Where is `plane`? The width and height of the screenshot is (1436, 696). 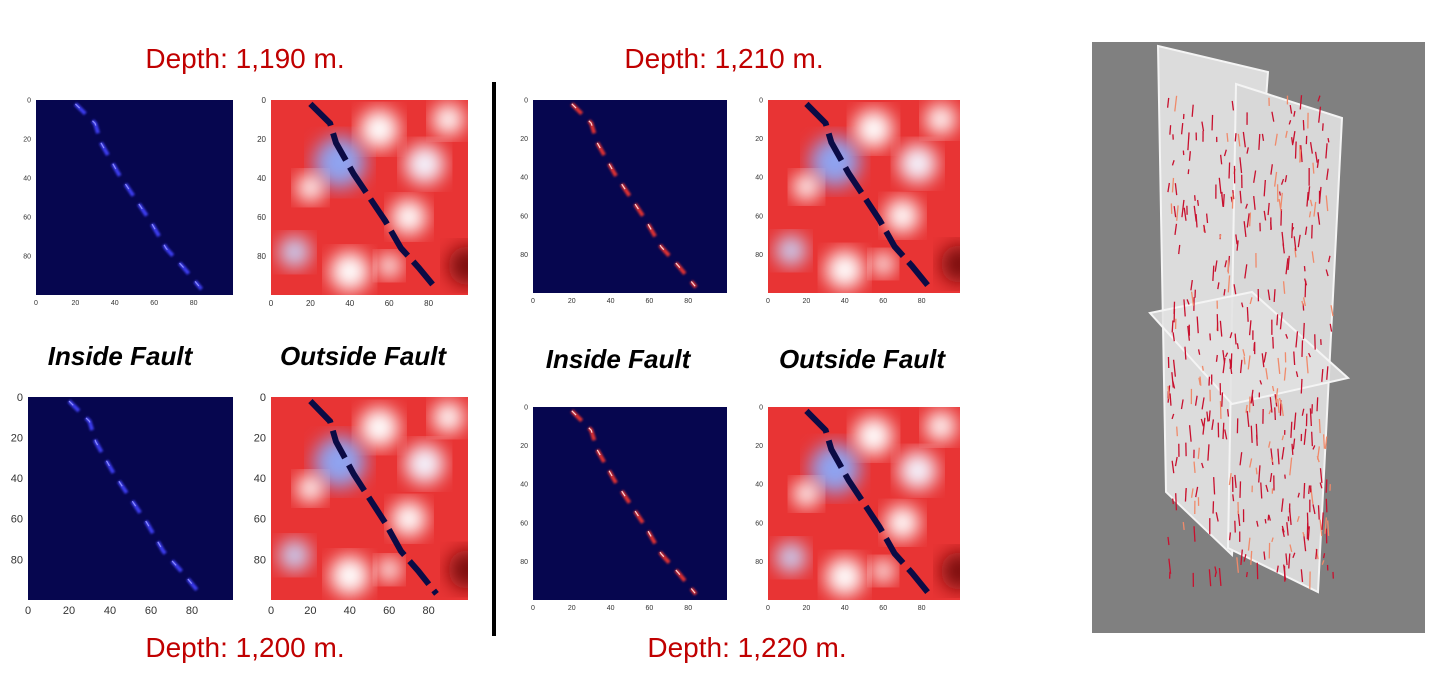 plane is located at coordinates (1249, 348).